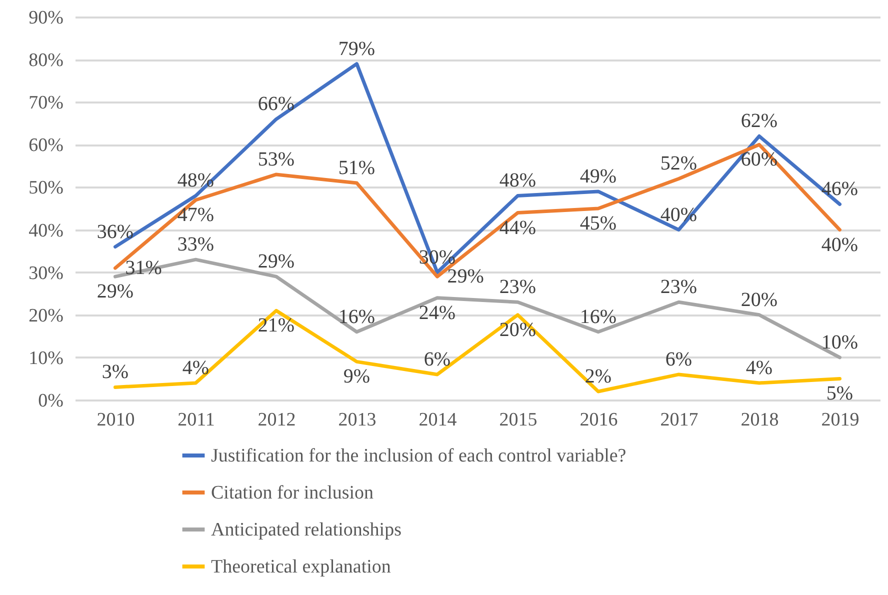 The image size is (888, 595). What do you see at coordinates (517, 181) in the screenshot?
I see `data-label: 48%` at bounding box center [517, 181].